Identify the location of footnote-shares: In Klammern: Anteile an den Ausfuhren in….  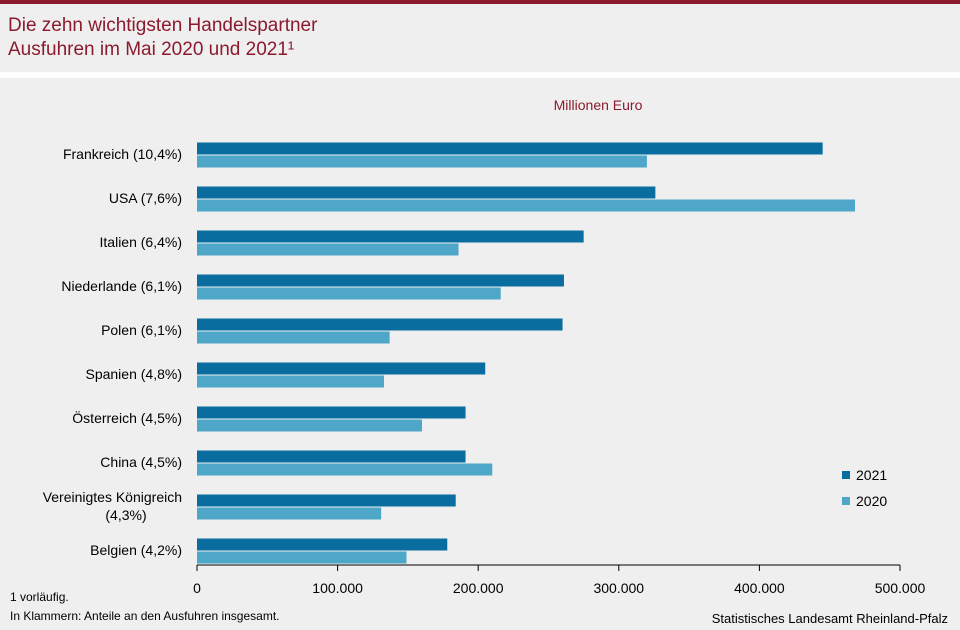
(145, 616).